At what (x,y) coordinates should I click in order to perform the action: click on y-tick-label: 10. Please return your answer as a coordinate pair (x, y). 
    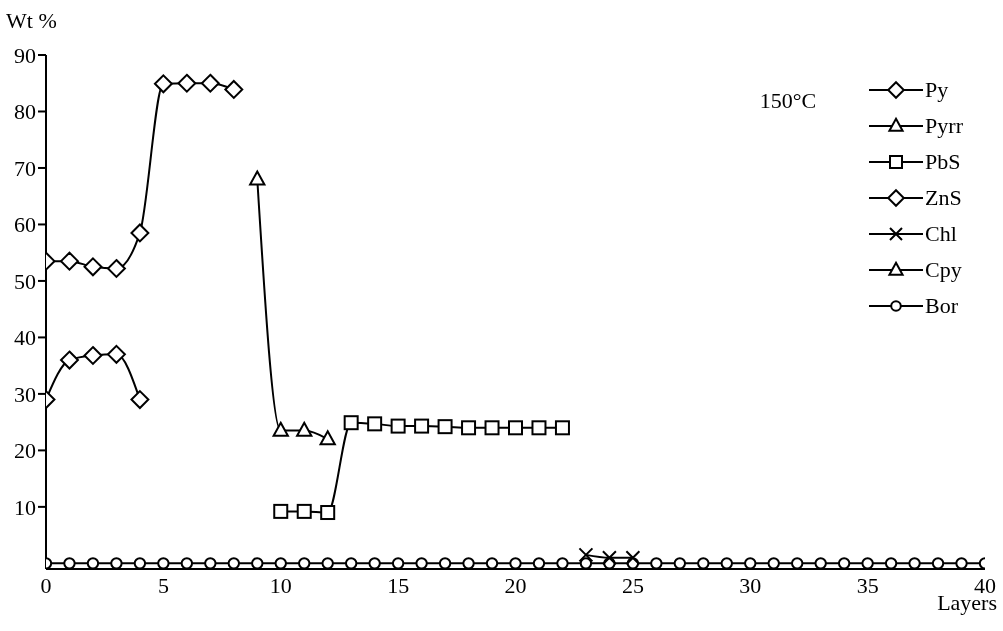
    Looking at the image, I should click on (25, 507).